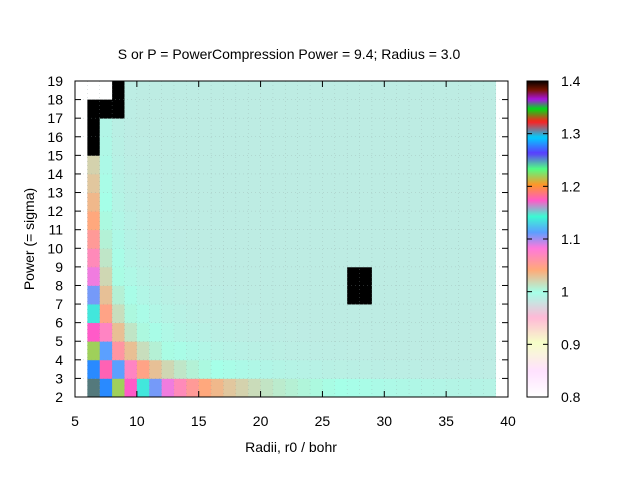 The height and width of the screenshot is (480, 640). I want to click on y-tick-label: 11, so click(55, 230).